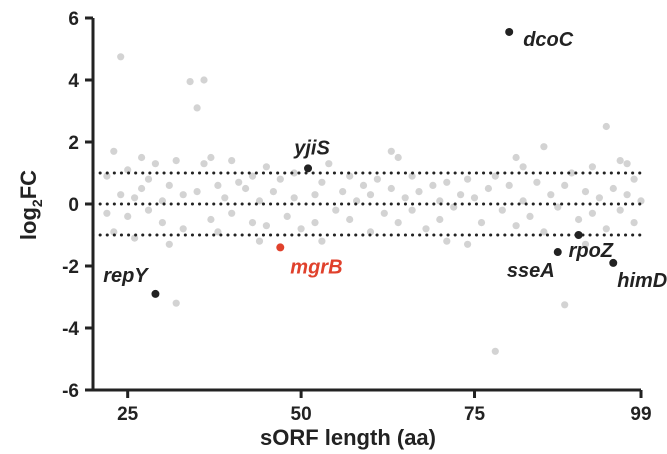 The height and width of the screenshot is (454, 667). I want to click on x-tick-label: 25, so click(128, 414).